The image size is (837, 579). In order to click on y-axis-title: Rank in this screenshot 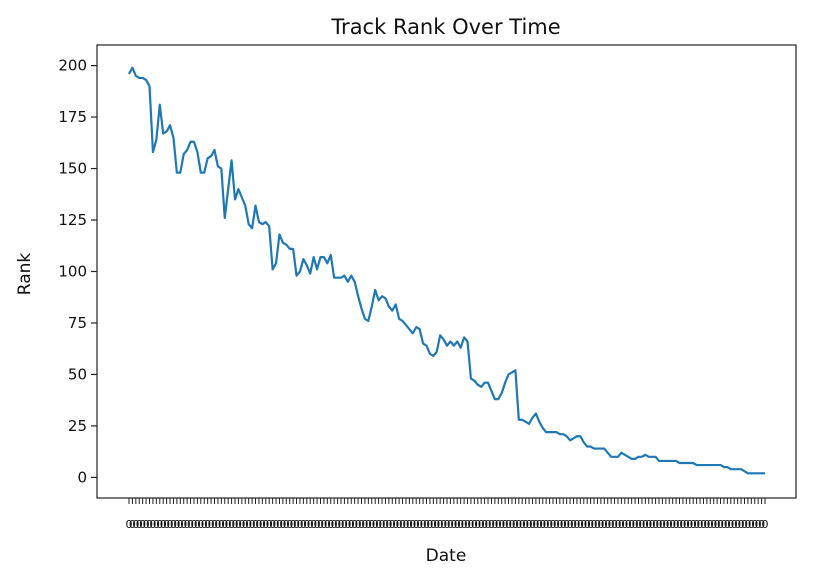, I will do `click(25, 274)`.